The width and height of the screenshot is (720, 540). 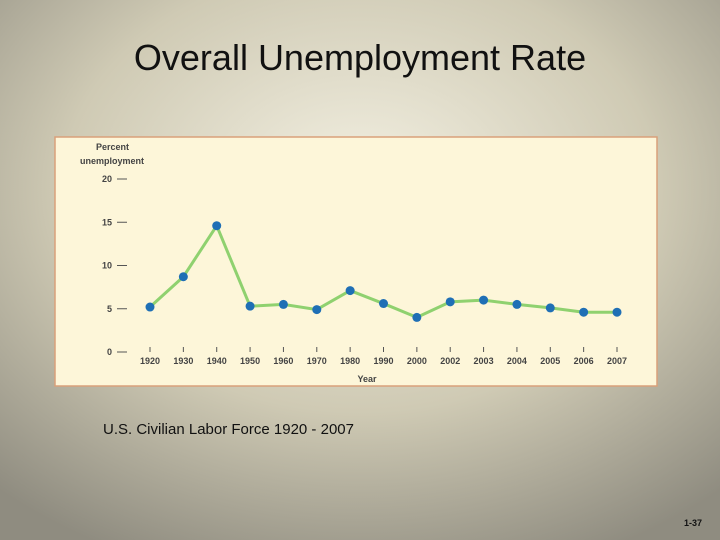 What do you see at coordinates (112, 147) in the screenshot?
I see `y-axis-label: Percent` at bounding box center [112, 147].